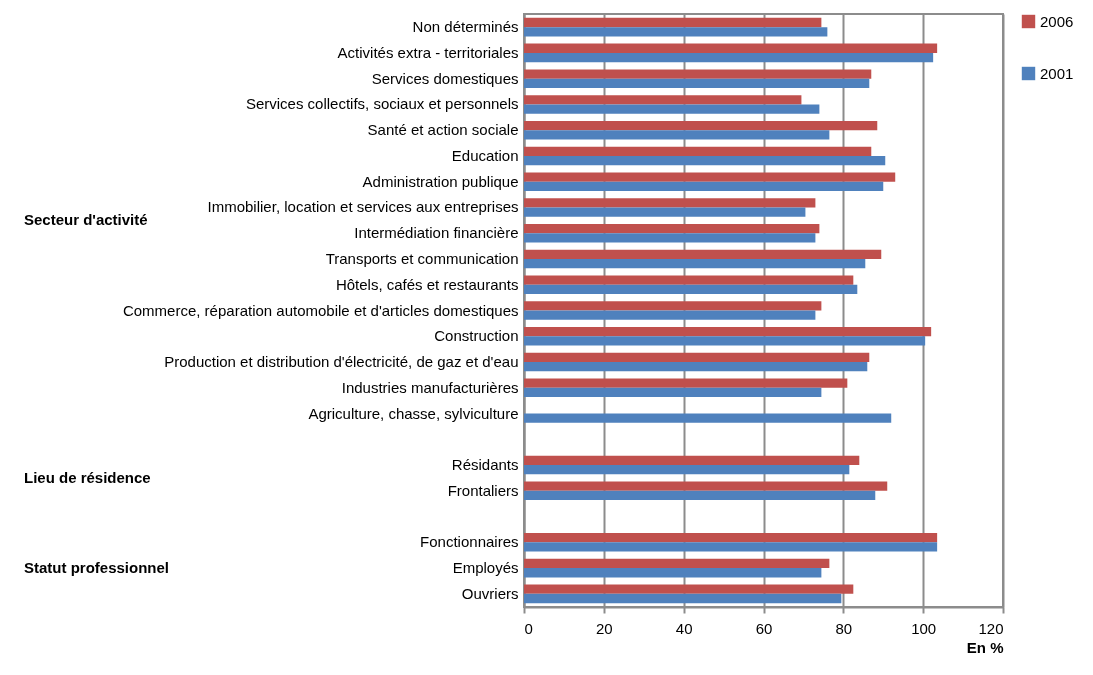  I want to click on x-tick-label: 20, so click(604, 628).